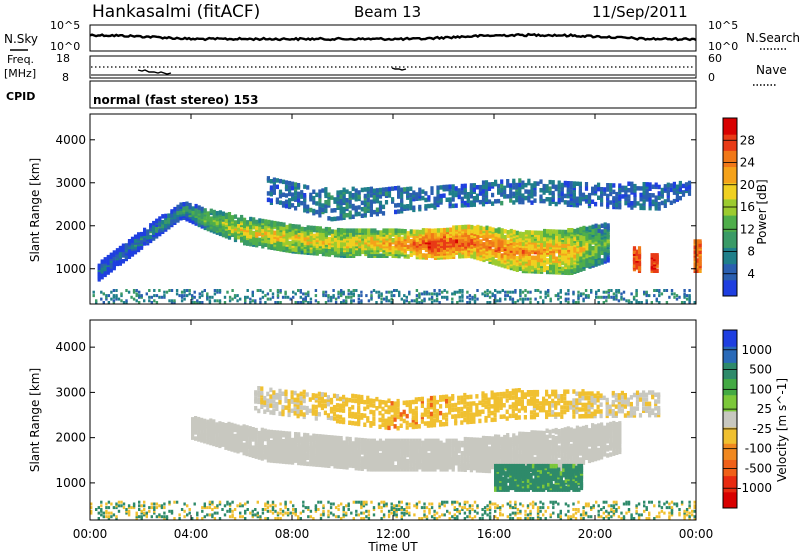 The width and height of the screenshot is (800, 554). I want to click on noise-right-tick-top: 10^5, so click(723, 25).